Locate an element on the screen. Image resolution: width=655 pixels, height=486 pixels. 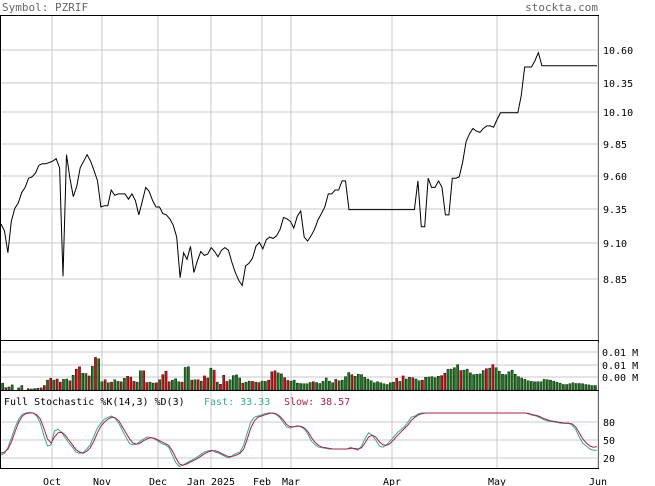
stochastic-tick-label: 80 is located at coordinates (609, 423).